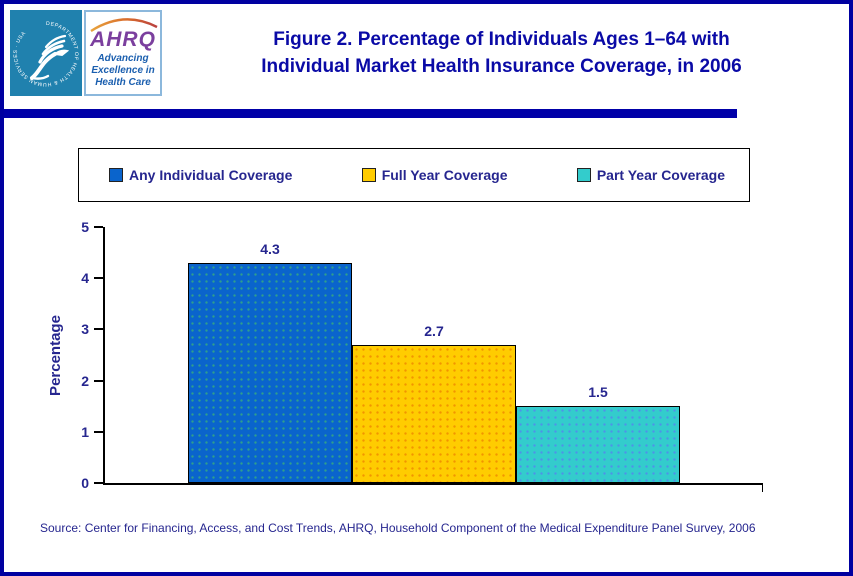  What do you see at coordinates (211, 175) in the screenshot?
I see `legend-label: Any Individual Coverage` at bounding box center [211, 175].